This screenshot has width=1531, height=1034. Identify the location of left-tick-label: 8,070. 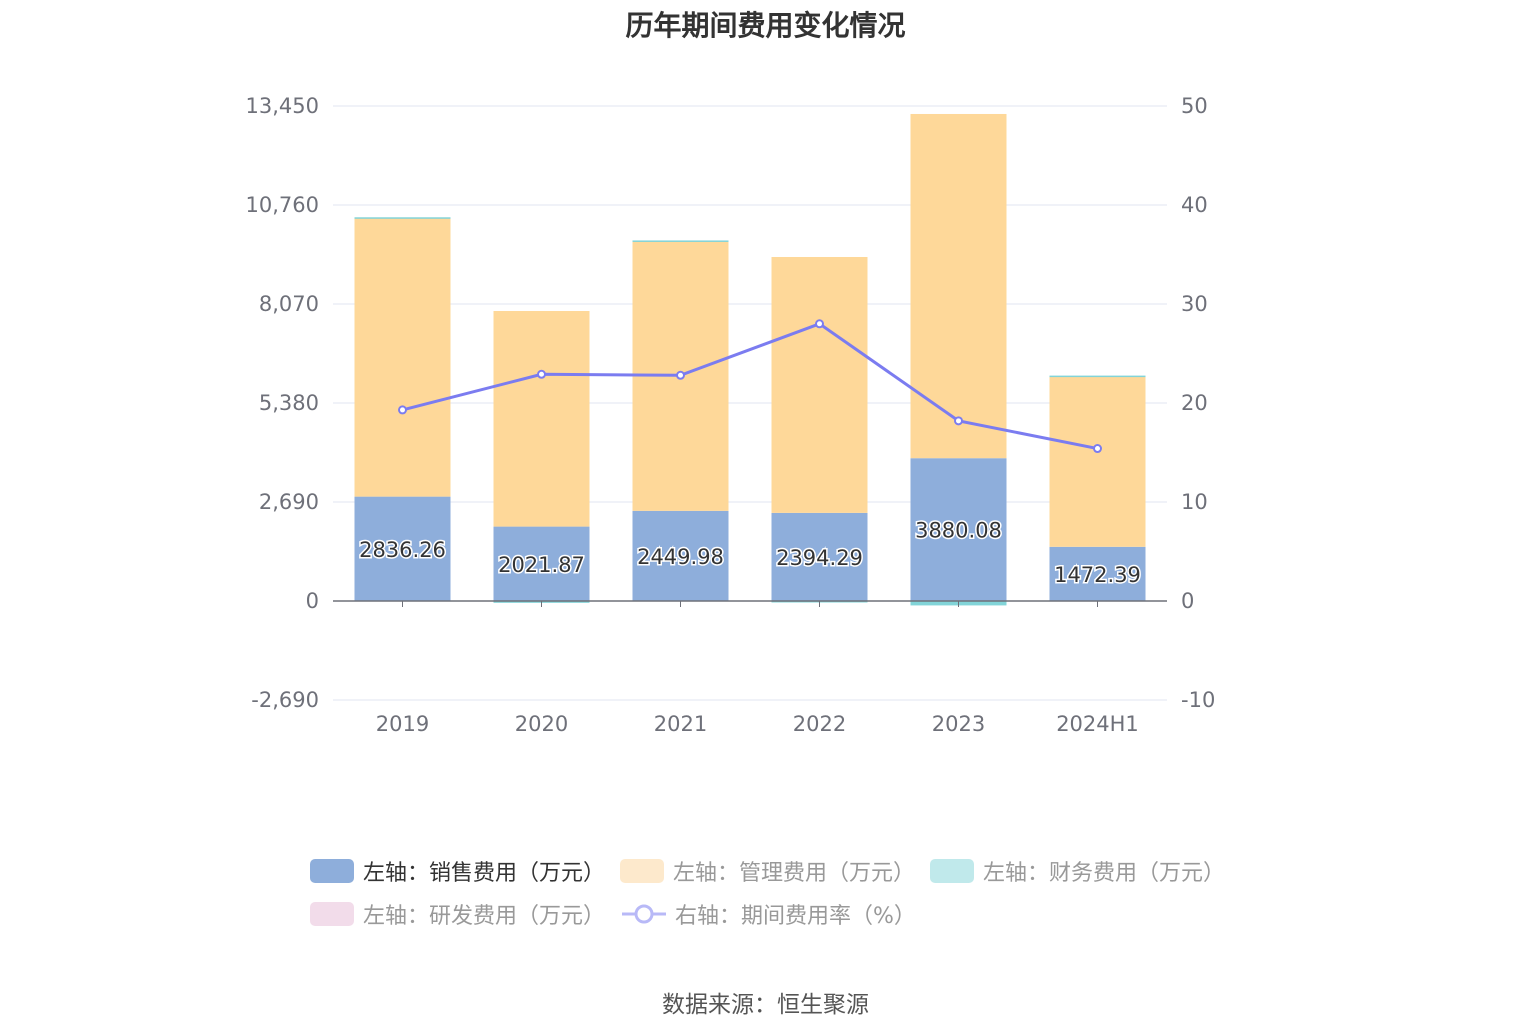
(289, 304).